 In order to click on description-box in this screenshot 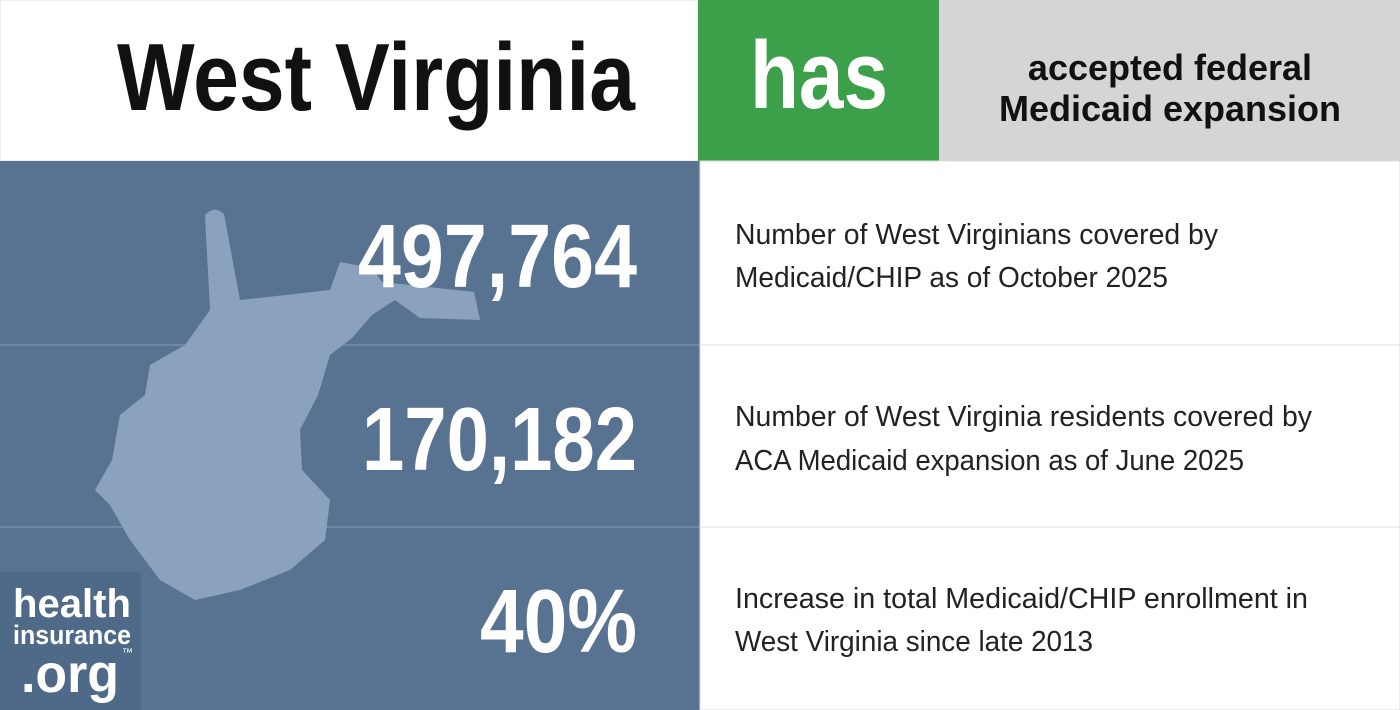, I will do `click(1169, 80)`.